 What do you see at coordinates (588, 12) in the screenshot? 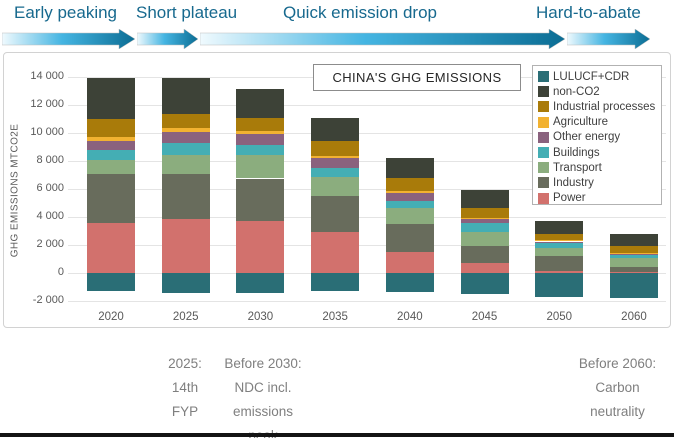
I see `phase-label-hard-to-abate: Hard-to-abate` at bounding box center [588, 12].